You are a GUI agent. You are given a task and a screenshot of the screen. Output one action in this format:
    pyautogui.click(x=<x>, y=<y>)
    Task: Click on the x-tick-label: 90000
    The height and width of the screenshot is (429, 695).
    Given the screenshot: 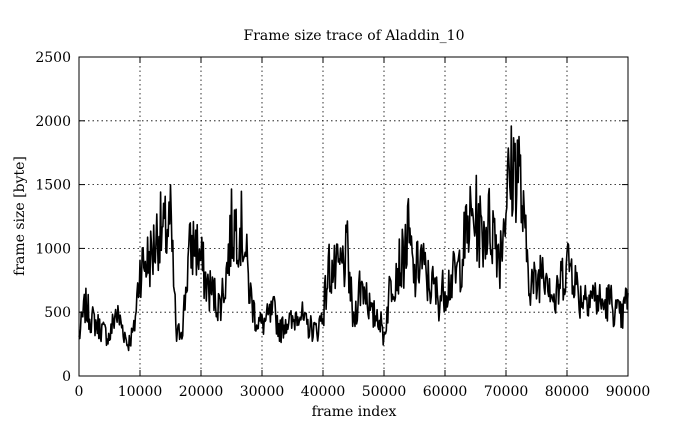 What is the action you would take?
    pyautogui.click(x=628, y=392)
    